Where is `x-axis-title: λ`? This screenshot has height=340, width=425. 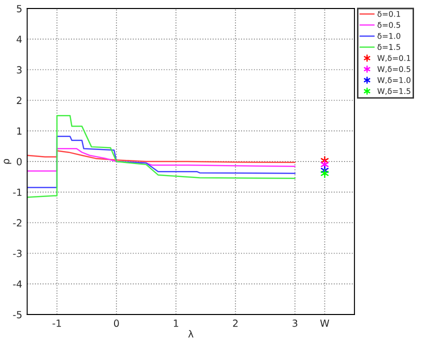 x-axis-title: λ is located at coordinates (191, 334).